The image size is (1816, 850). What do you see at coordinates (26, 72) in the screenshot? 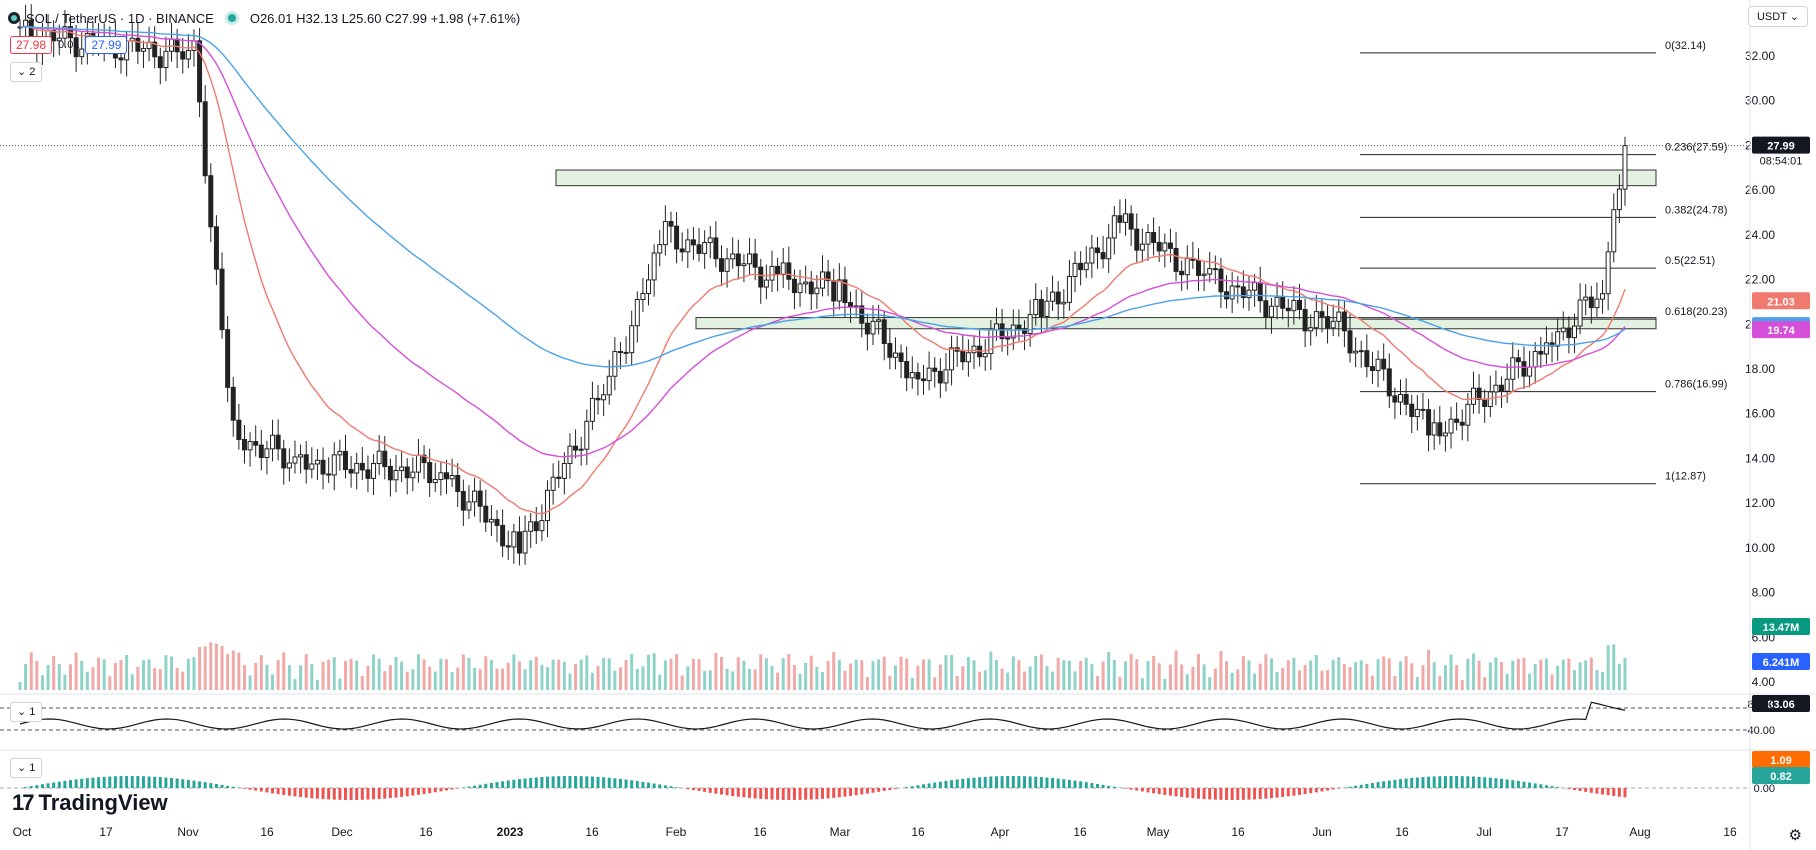
I see `indicators-toggle: ⌄ 2` at bounding box center [26, 72].